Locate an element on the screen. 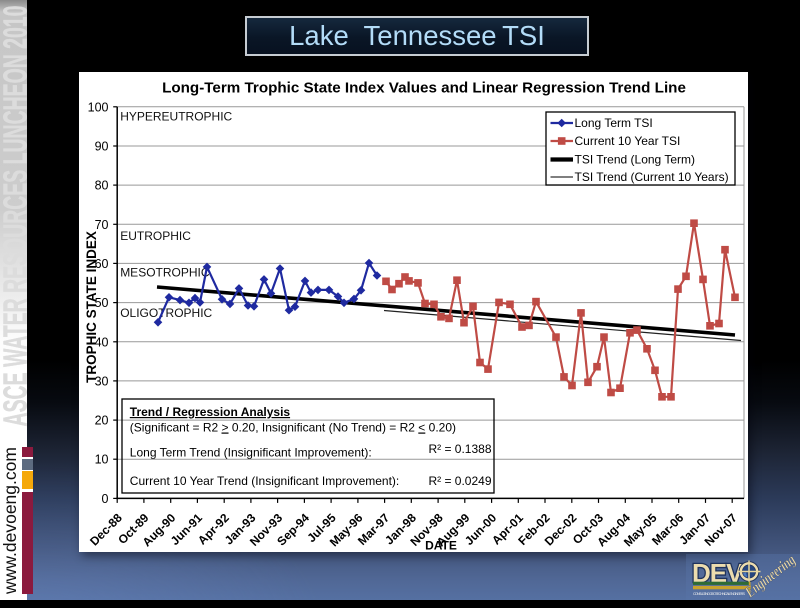 The width and height of the screenshot is (800, 608). svg-text: 100 is located at coordinates (98, 107).